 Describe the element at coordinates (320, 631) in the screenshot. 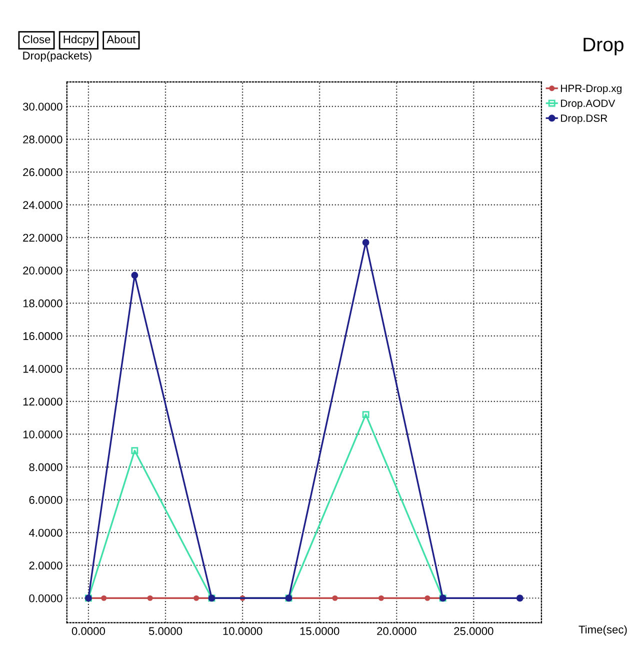

I see `x-tick-label: 15.0000` at that location.